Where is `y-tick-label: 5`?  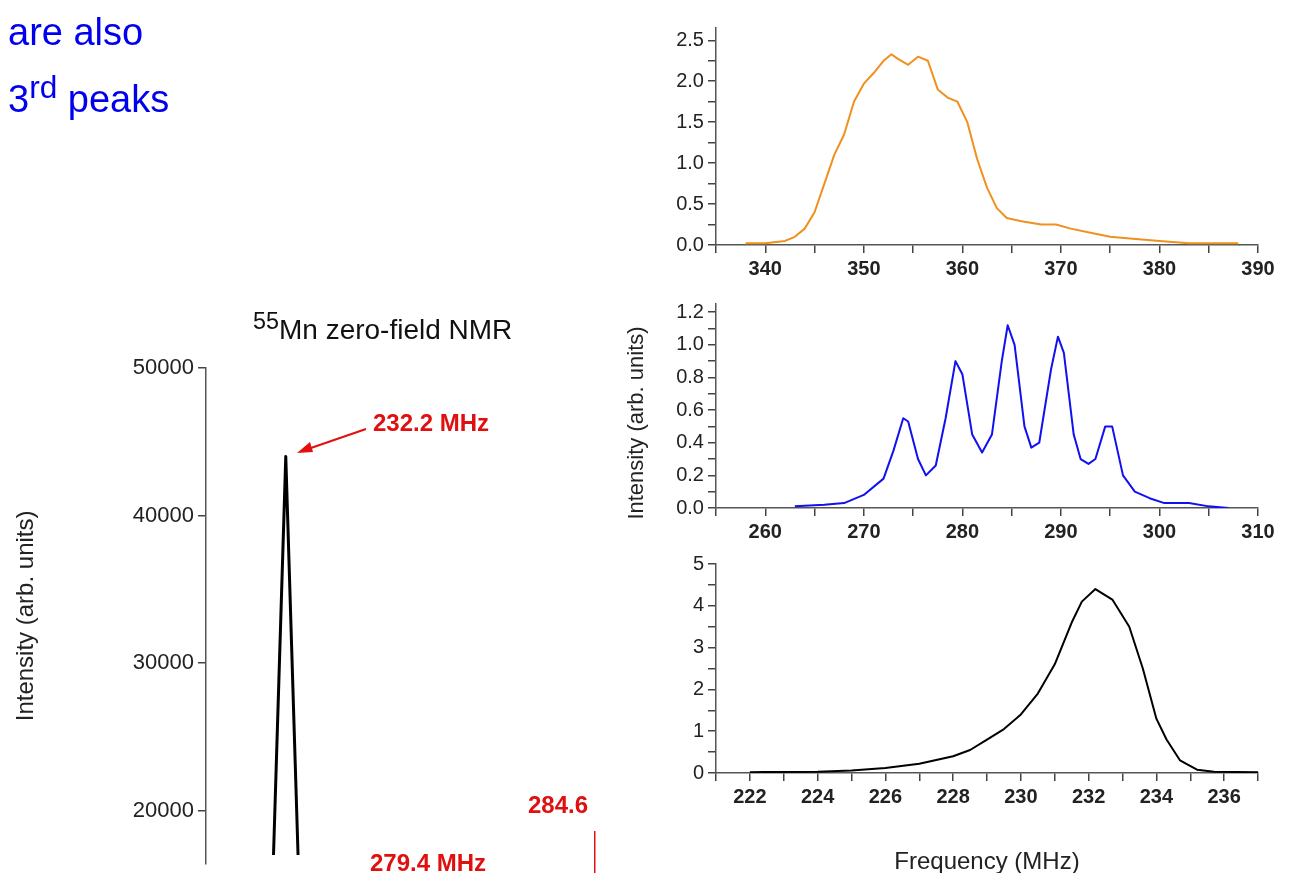 y-tick-label: 5 is located at coordinates (698, 562).